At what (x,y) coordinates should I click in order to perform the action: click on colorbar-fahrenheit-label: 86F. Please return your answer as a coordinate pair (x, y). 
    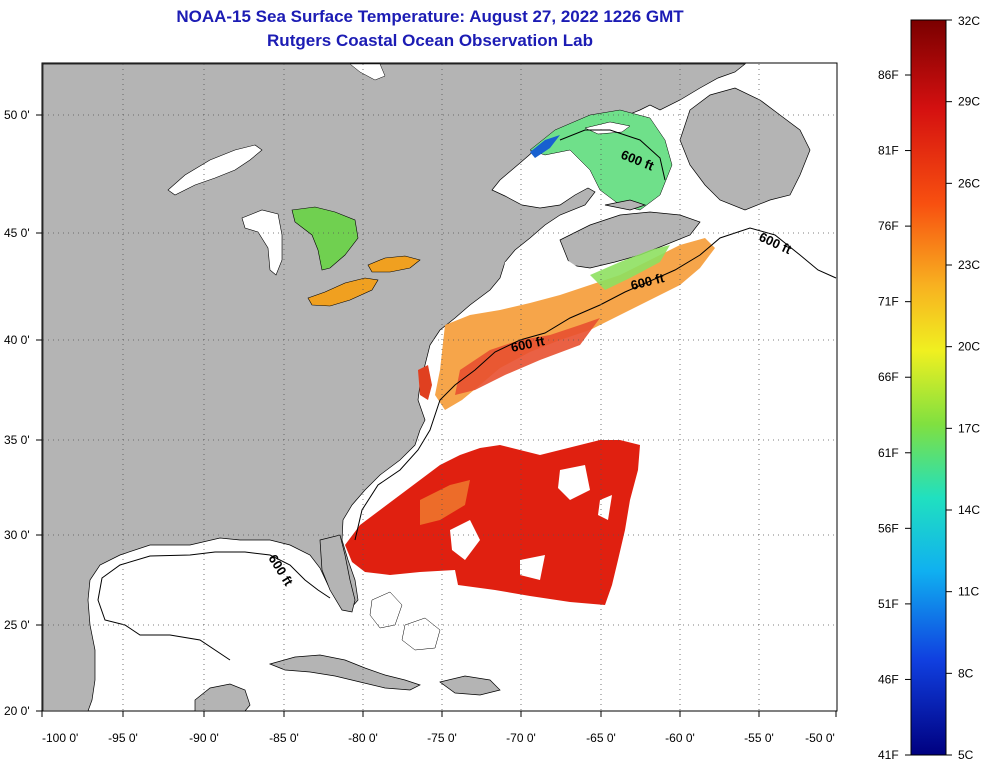
    Looking at the image, I should click on (888, 75).